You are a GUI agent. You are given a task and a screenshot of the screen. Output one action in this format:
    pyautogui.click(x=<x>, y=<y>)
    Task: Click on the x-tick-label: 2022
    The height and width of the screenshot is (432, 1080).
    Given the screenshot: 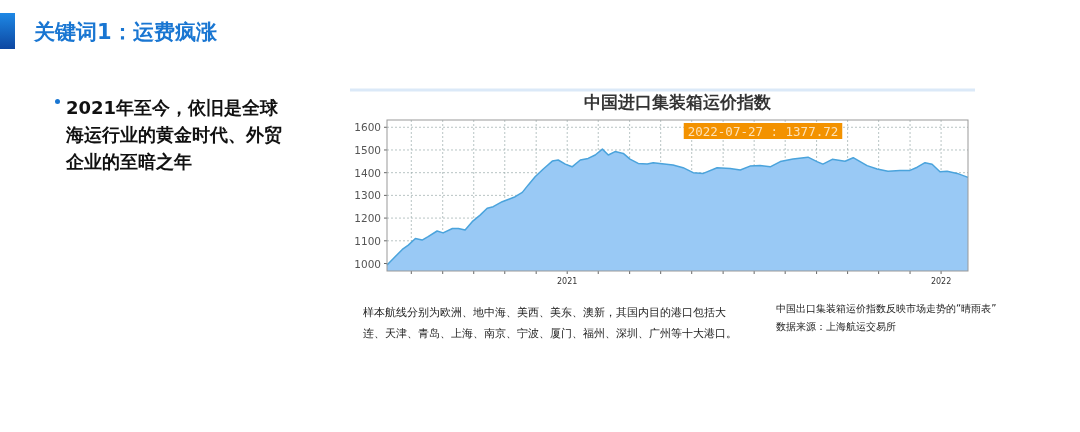 What is the action you would take?
    pyautogui.click(x=941, y=281)
    